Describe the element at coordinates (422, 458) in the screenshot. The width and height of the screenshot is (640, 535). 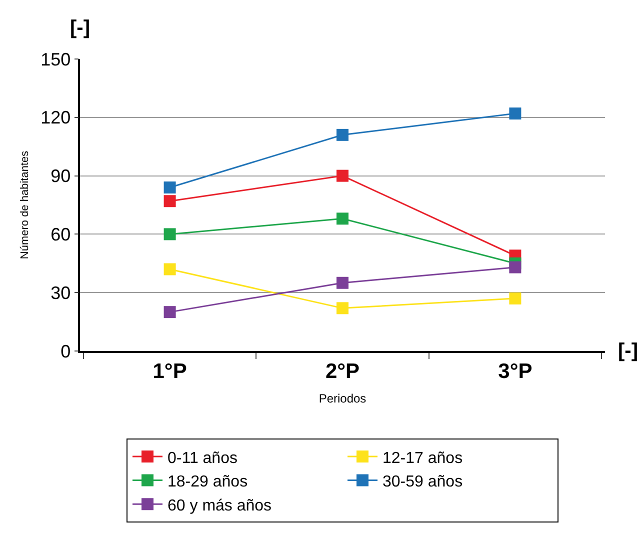
I see `legend-label: 12-17 años` at that location.